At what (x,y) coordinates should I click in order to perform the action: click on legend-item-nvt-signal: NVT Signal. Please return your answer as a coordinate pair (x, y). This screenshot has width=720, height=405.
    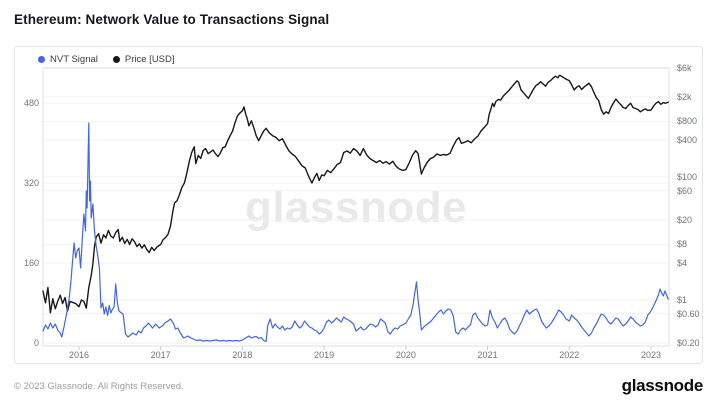
    Looking at the image, I should click on (68, 59).